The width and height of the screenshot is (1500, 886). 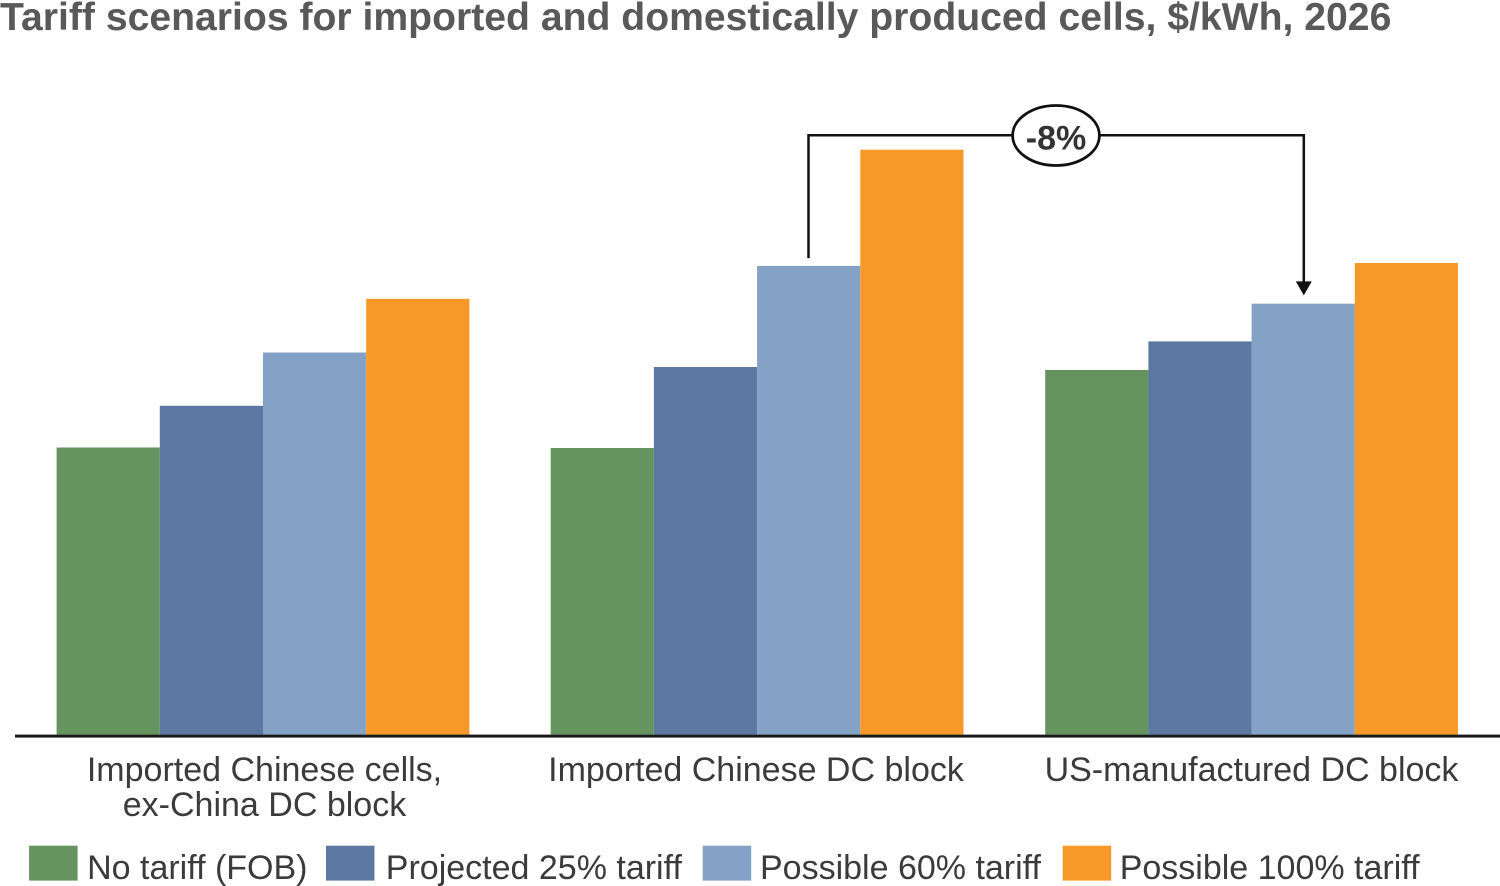 What do you see at coordinates (197, 867) in the screenshot?
I see `svg-text: No tariff (FOB)` at bounding box center [197, 867].